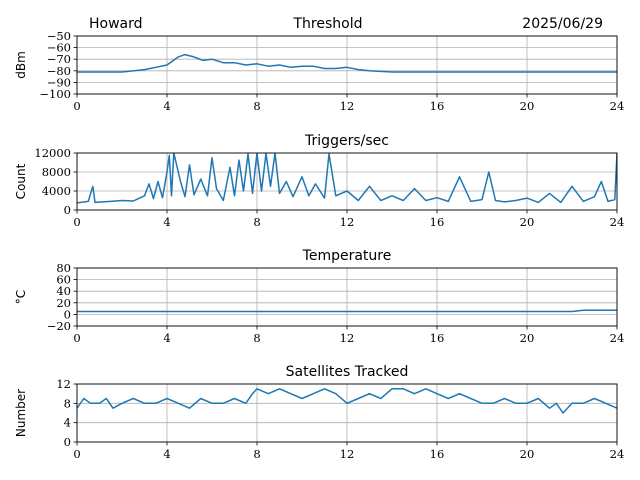  What do you see at coordinates (256, 106) in the screenshot?
I see `panel-threshold-xtick-label-2: 8` at bounding box center [256, 106].